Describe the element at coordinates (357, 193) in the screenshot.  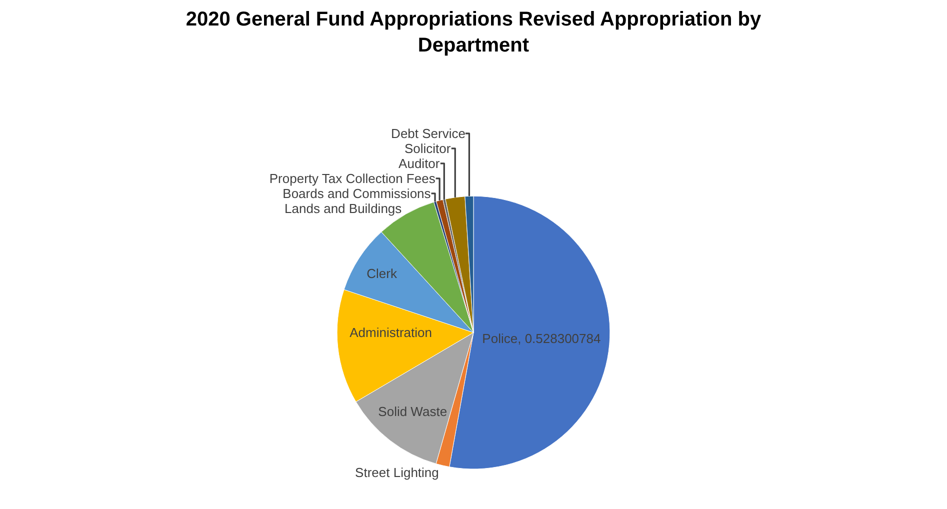
I see `slice-label: Boards and Commissions` at that location.